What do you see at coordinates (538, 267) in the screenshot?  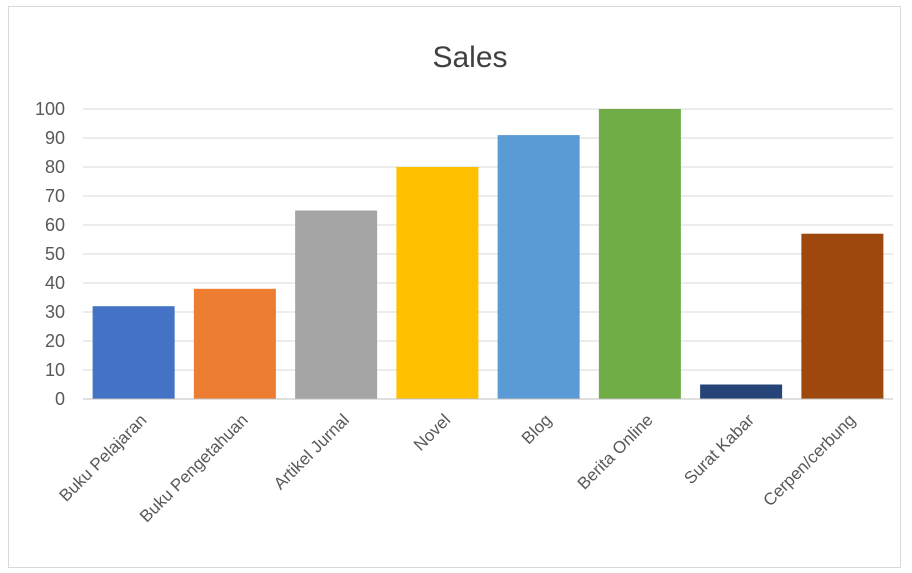 I see `bar-blog` at bounding box center [538, 267].